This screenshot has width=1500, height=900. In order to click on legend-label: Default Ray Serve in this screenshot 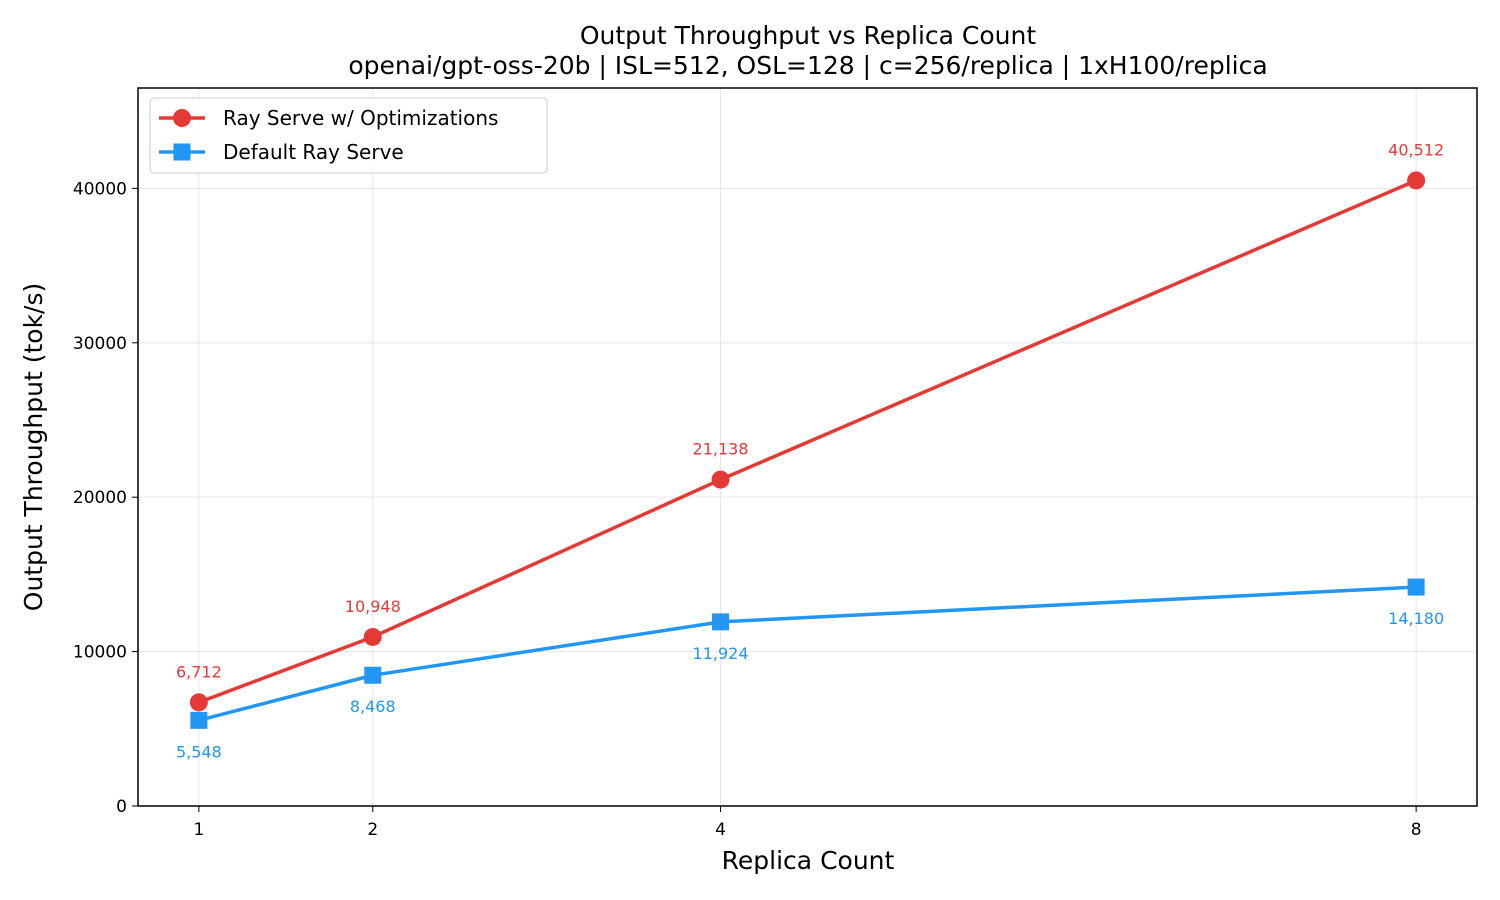, I will do `click(313, 152)`.